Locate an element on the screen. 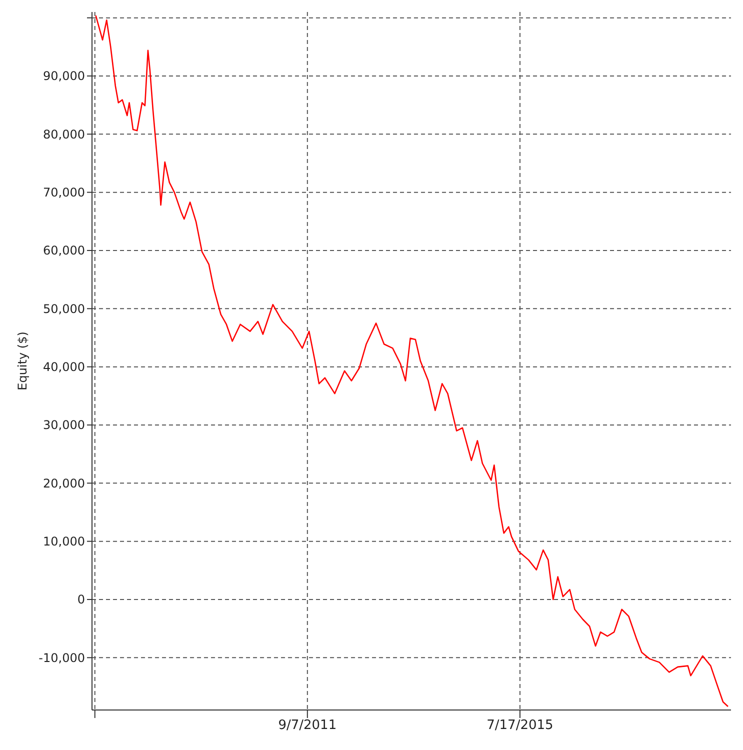 This screenshot has height=750, width=743. y-tick-label: 10,000 is located at coordinates (64, 541).